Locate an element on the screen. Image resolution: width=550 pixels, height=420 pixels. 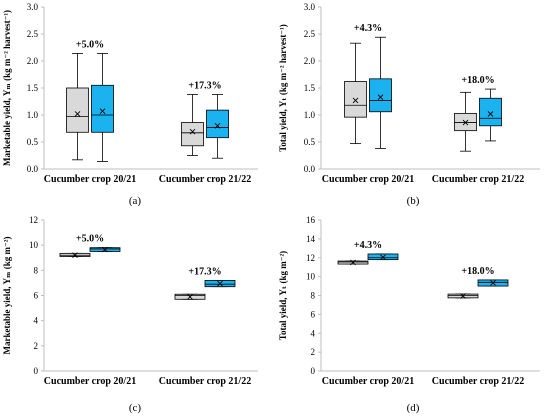
y-tick-label: 14 is located at coordinates (311, 239).